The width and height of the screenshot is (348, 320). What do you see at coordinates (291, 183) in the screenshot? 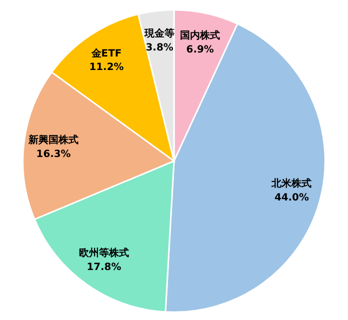
I see `slice-label: 北米株式` at bounding box center [291, 183].